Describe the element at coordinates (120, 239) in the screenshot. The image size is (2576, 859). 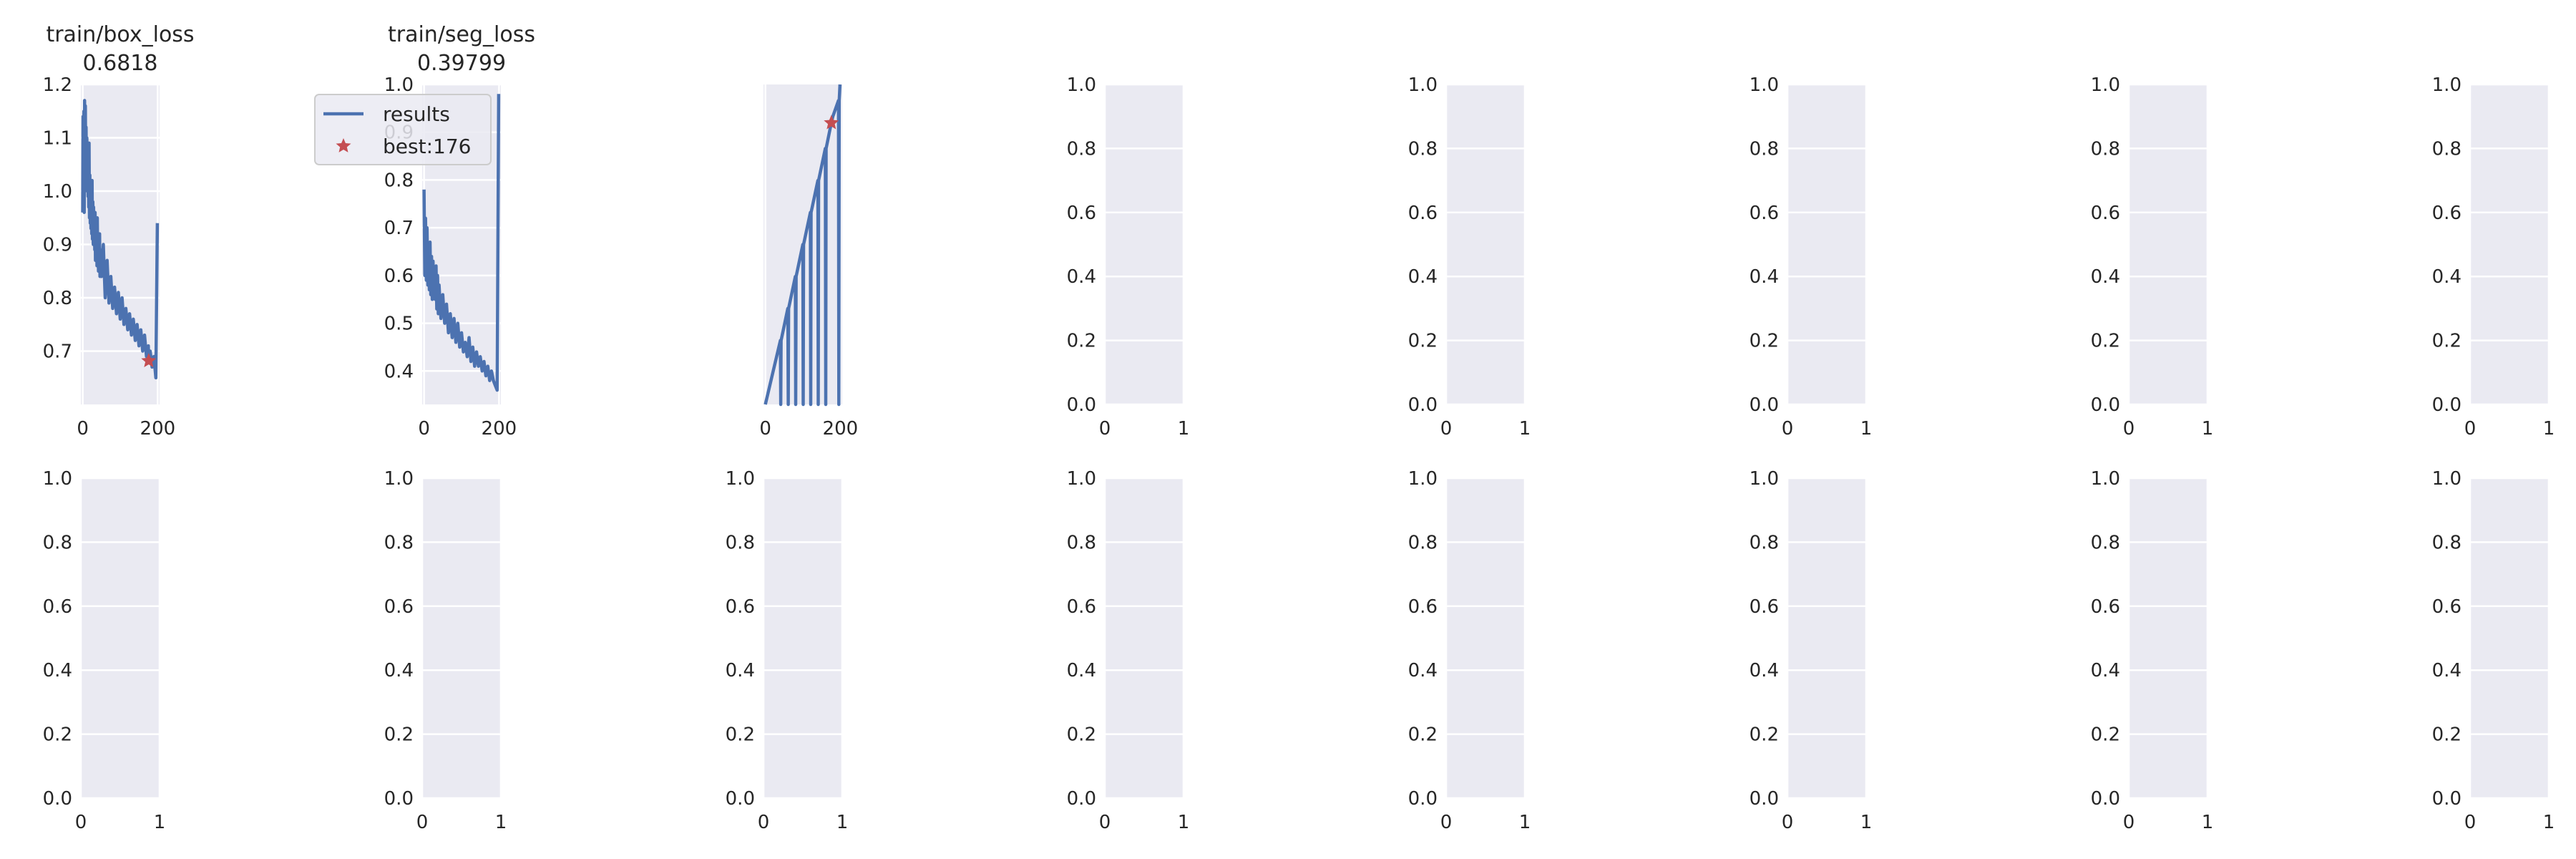
I see `series-line` at that location.